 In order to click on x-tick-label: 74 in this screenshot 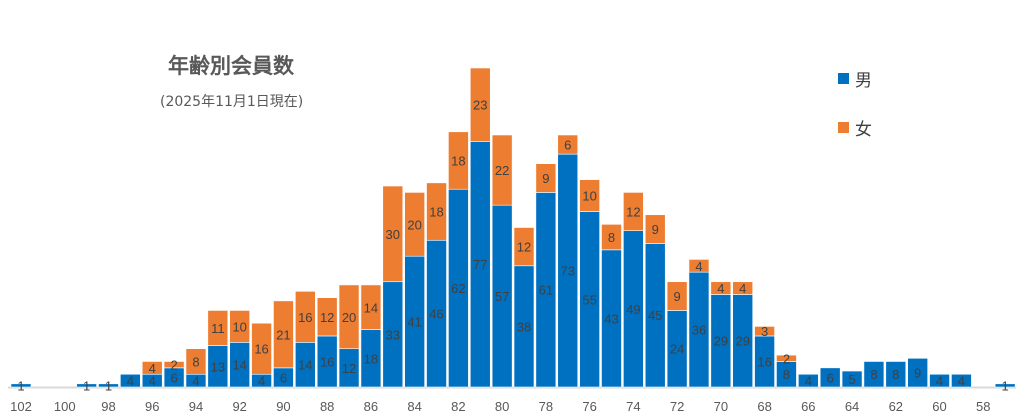, I will do `click(633, 406)`.